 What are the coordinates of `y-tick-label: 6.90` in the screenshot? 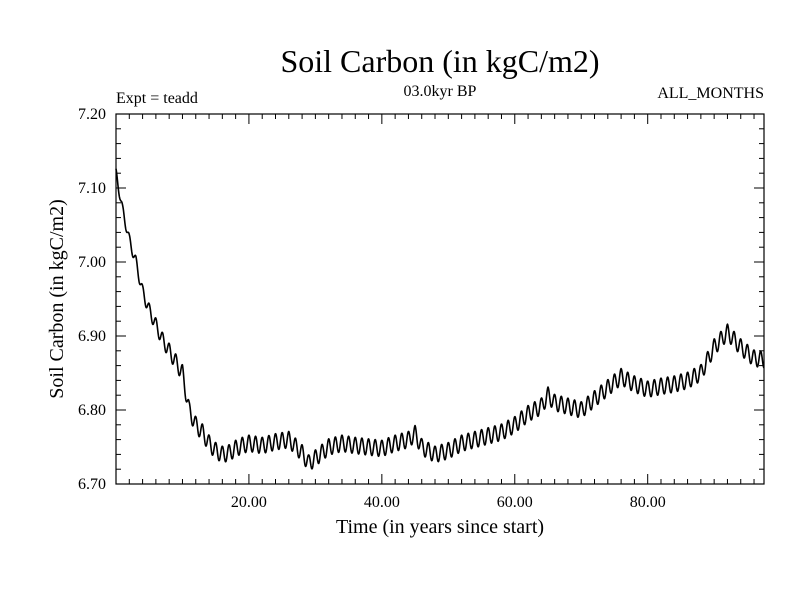 It's located at (92, 336).